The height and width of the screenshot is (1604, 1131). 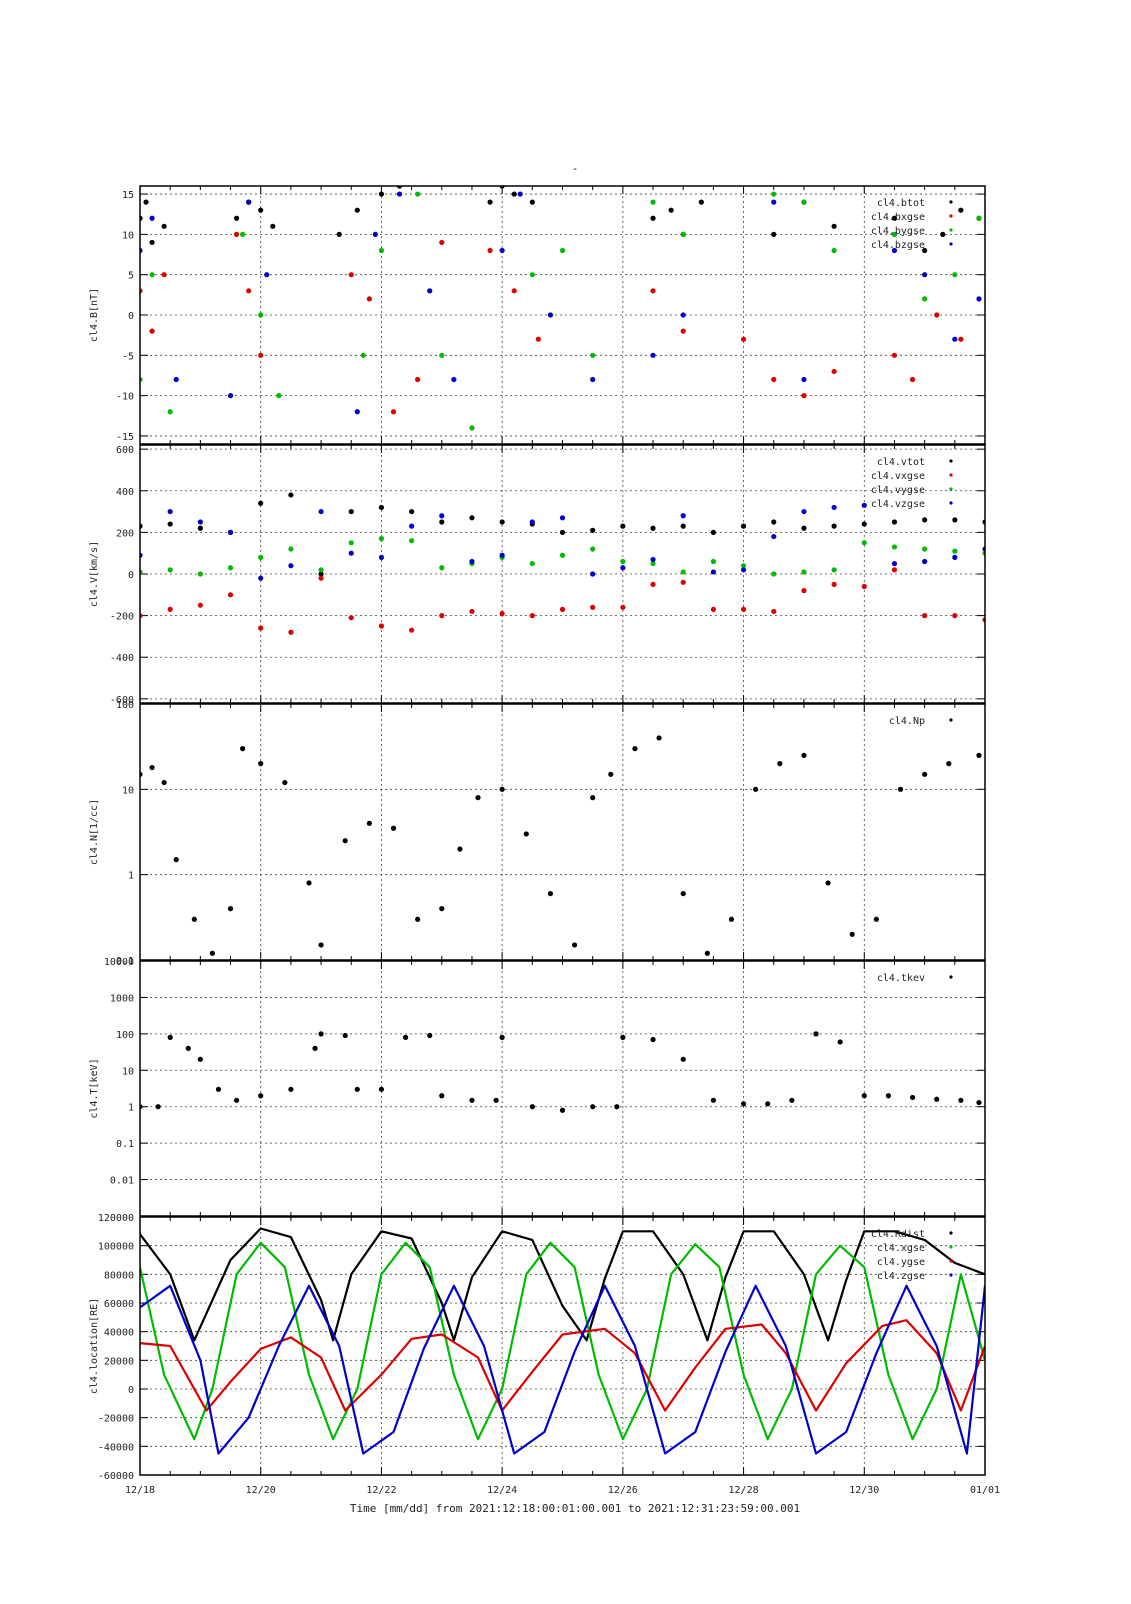 I want to click on y-tick-label: -5, so click(x=128, y=356).